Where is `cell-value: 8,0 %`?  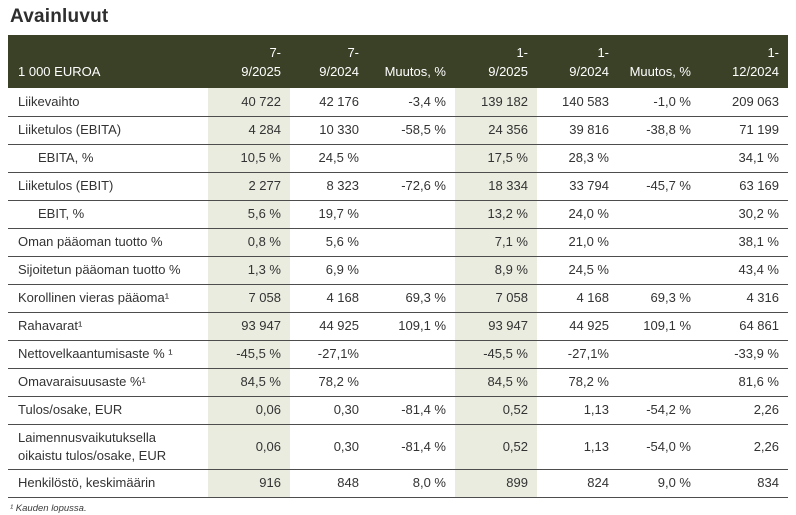
cell-value: 8,0 % is located at coordinates (411, 483).